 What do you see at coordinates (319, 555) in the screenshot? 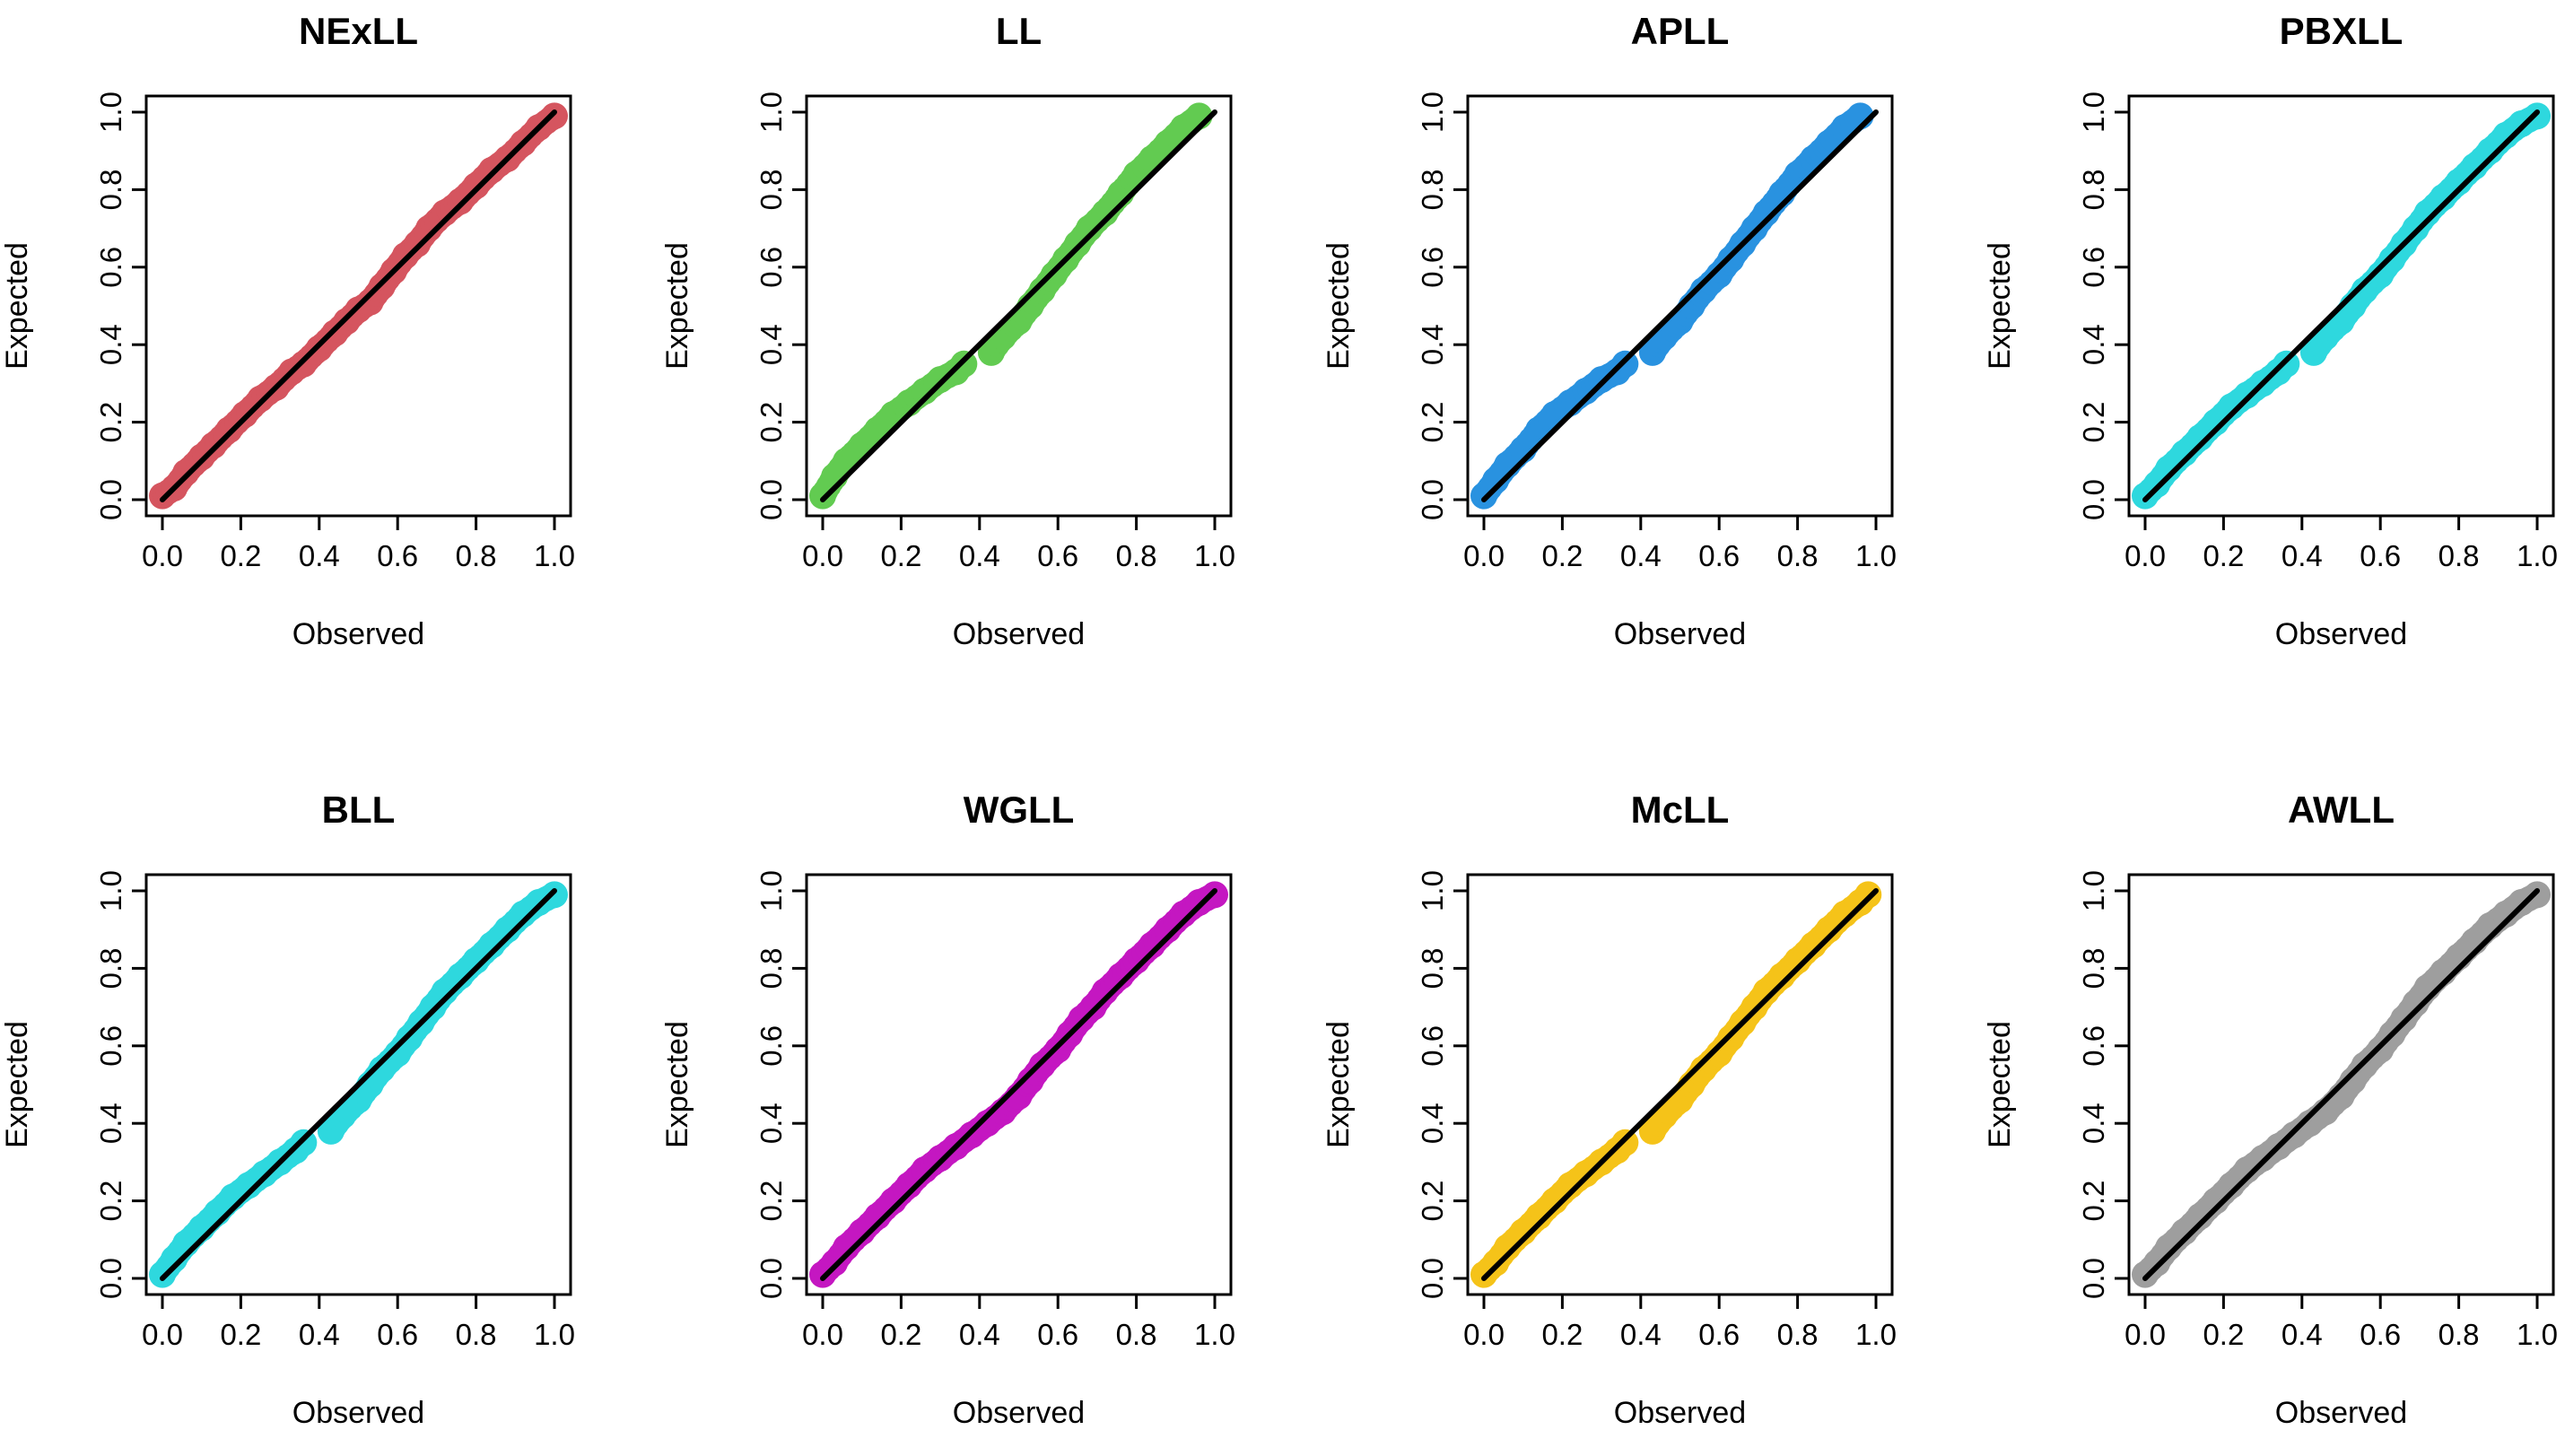
I see `panel-0-x-tick-label: 0.4` at bounding box center [319, 555].